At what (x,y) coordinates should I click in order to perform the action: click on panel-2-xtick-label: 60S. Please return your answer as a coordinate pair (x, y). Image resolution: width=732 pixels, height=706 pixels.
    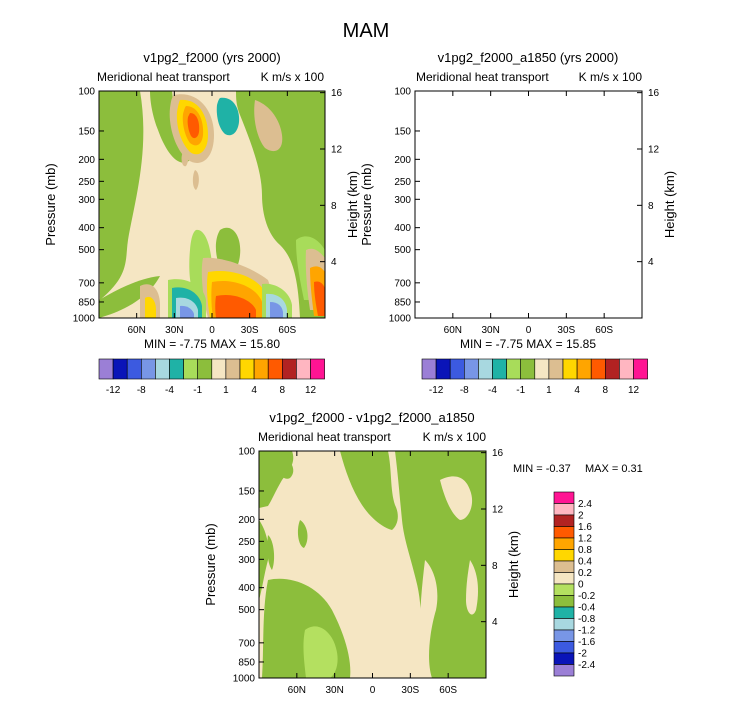
    Looking at the image, I should click on (604, 330).